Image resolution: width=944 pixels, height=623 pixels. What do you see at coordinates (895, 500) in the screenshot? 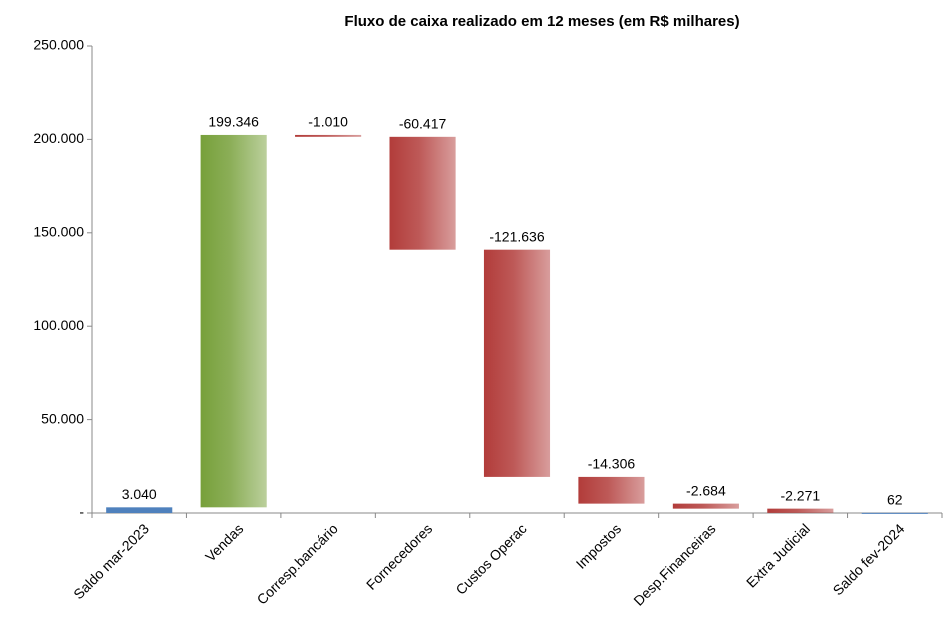
I see `data-label: 62` at bounding box center [895, 500].